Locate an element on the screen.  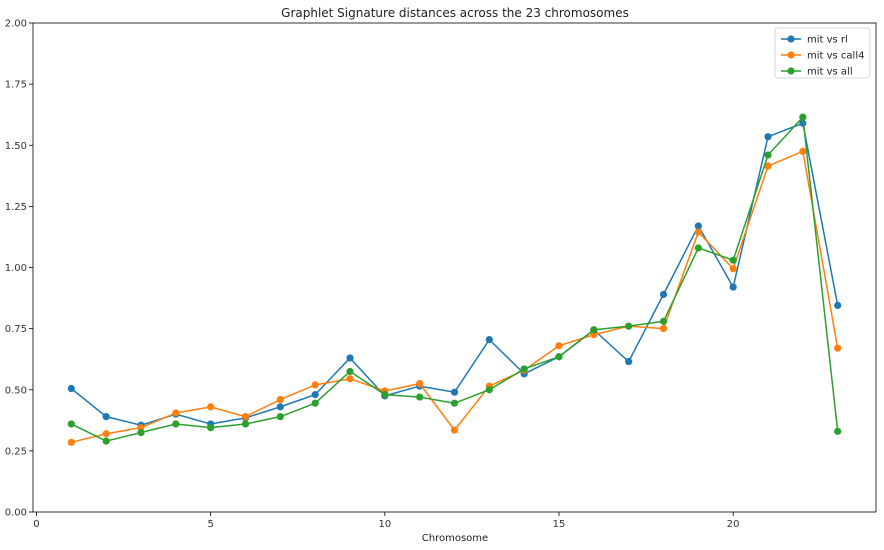
y-tick-label: 1.00 is located at coordinates (16, 268).